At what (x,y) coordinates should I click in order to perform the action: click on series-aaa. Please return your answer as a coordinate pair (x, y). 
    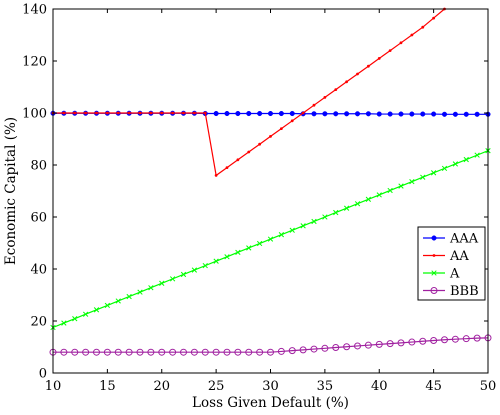
    Looking at the image, I should click on (270, 113).